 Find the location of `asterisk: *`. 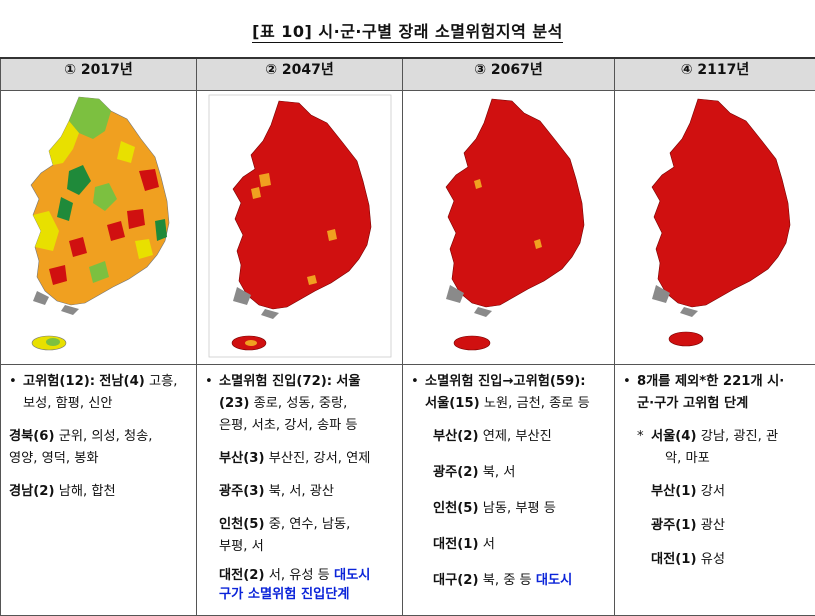

asterisk: * is located at coordinates (644, 437).